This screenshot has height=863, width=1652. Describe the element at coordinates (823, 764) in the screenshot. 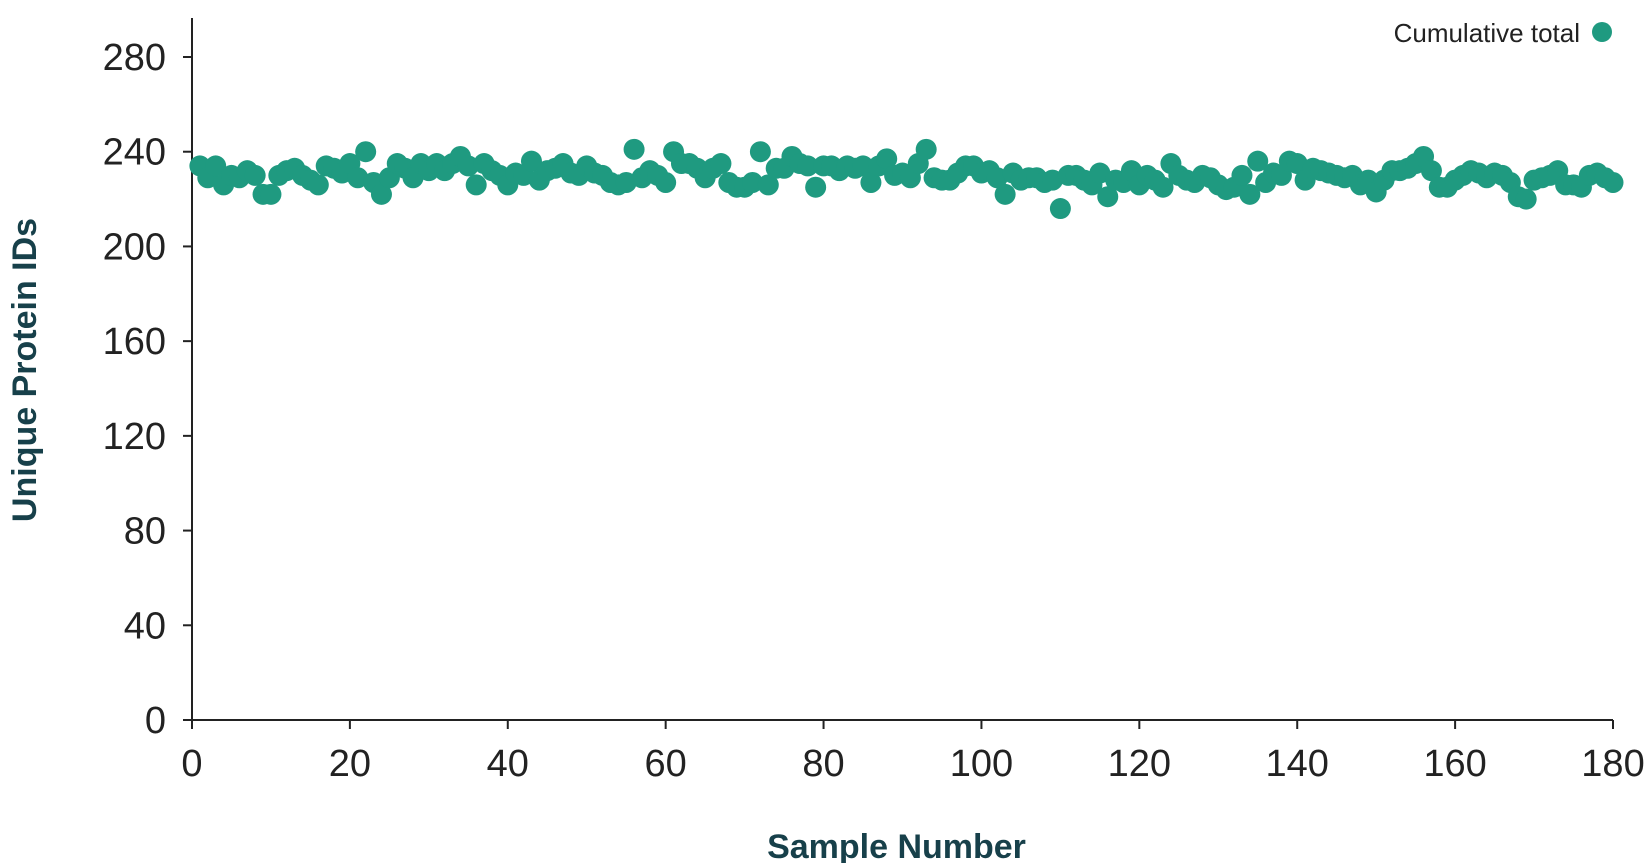

I see `x-tick-label: 80` at that location.